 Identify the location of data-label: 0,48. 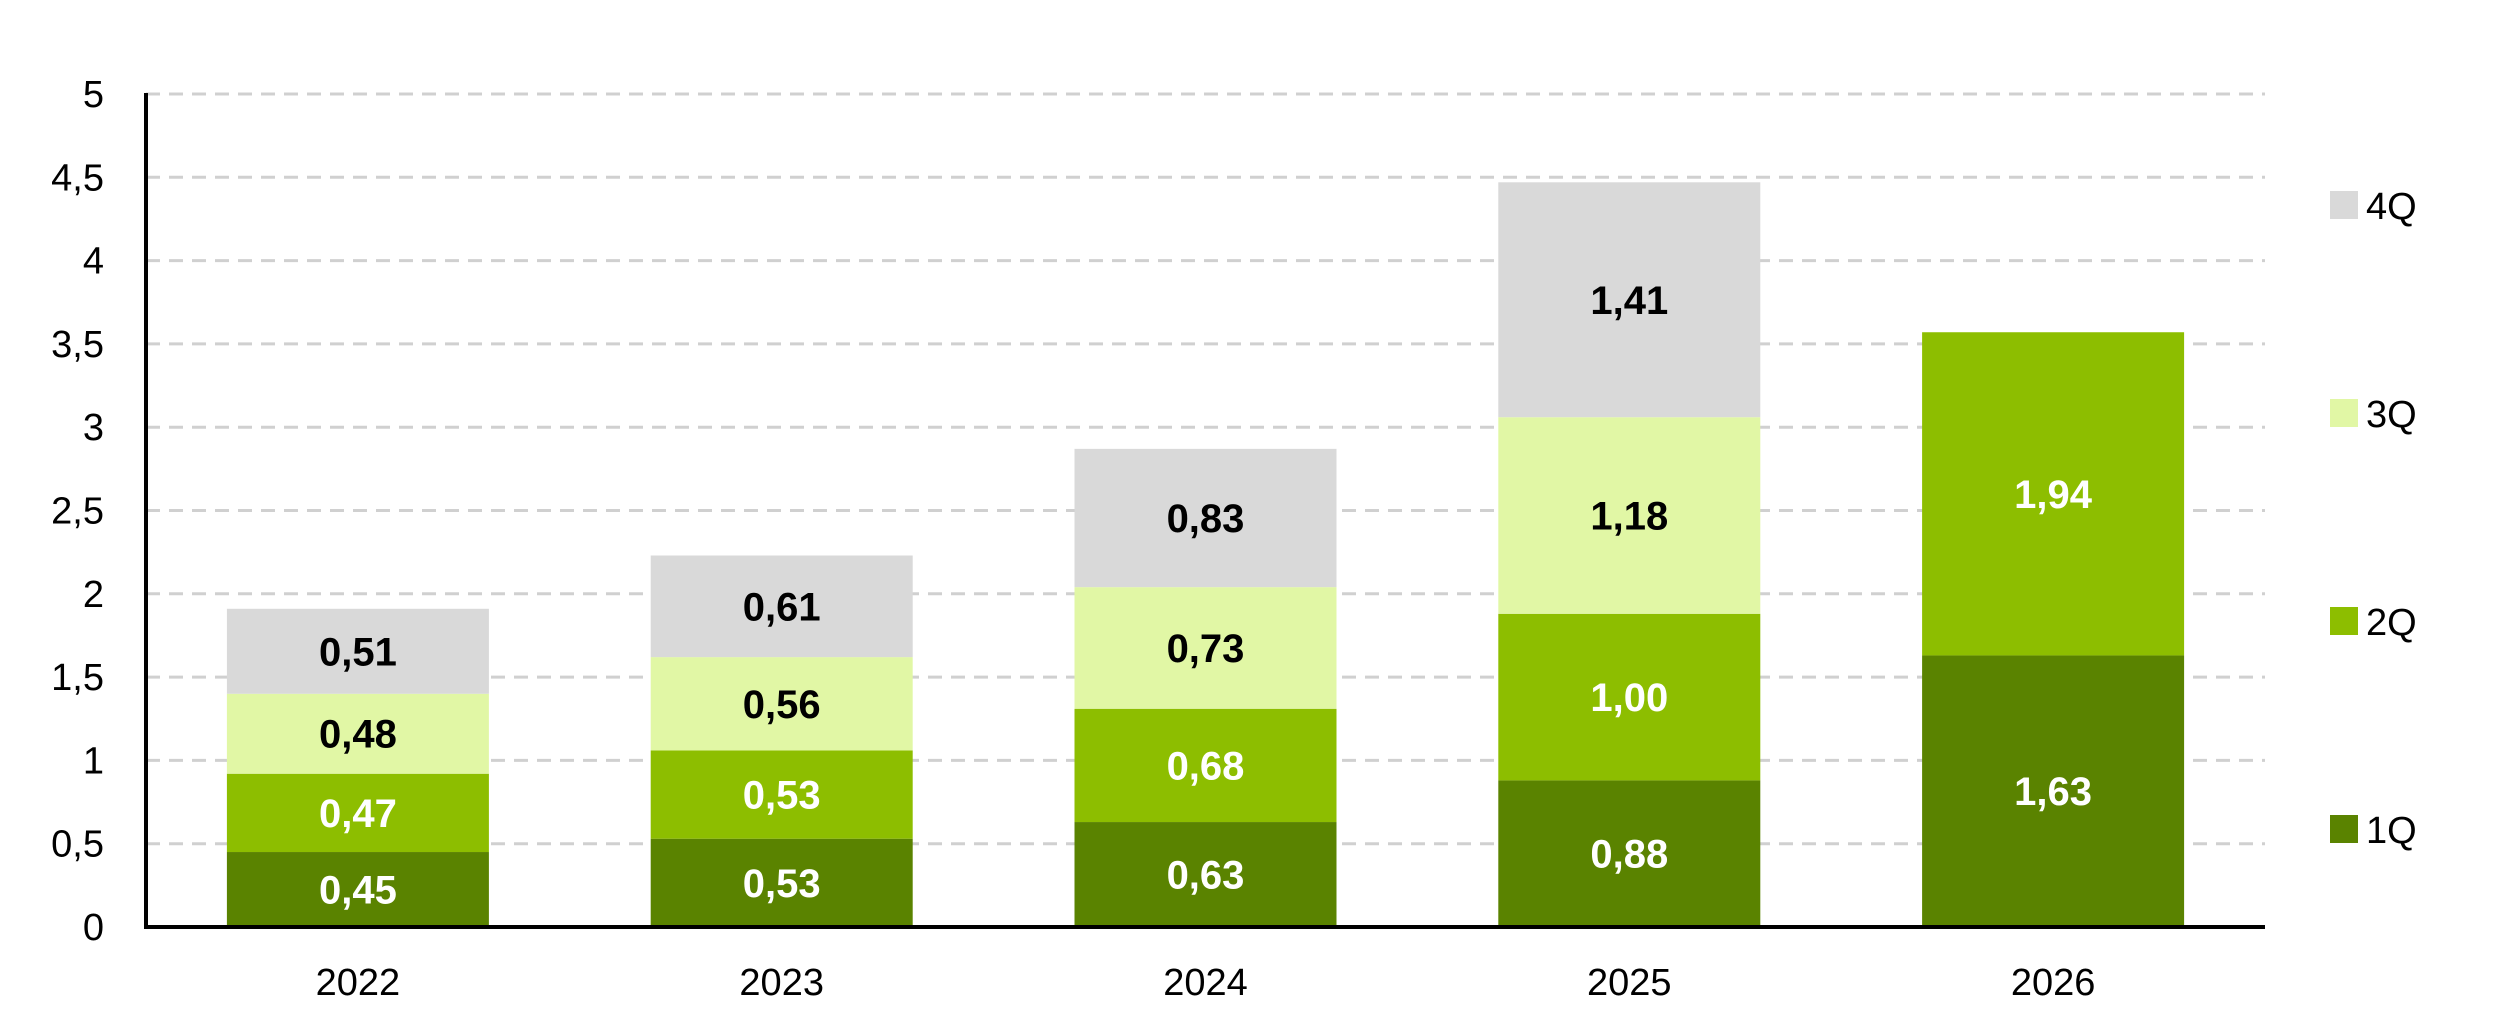
(358, 735).